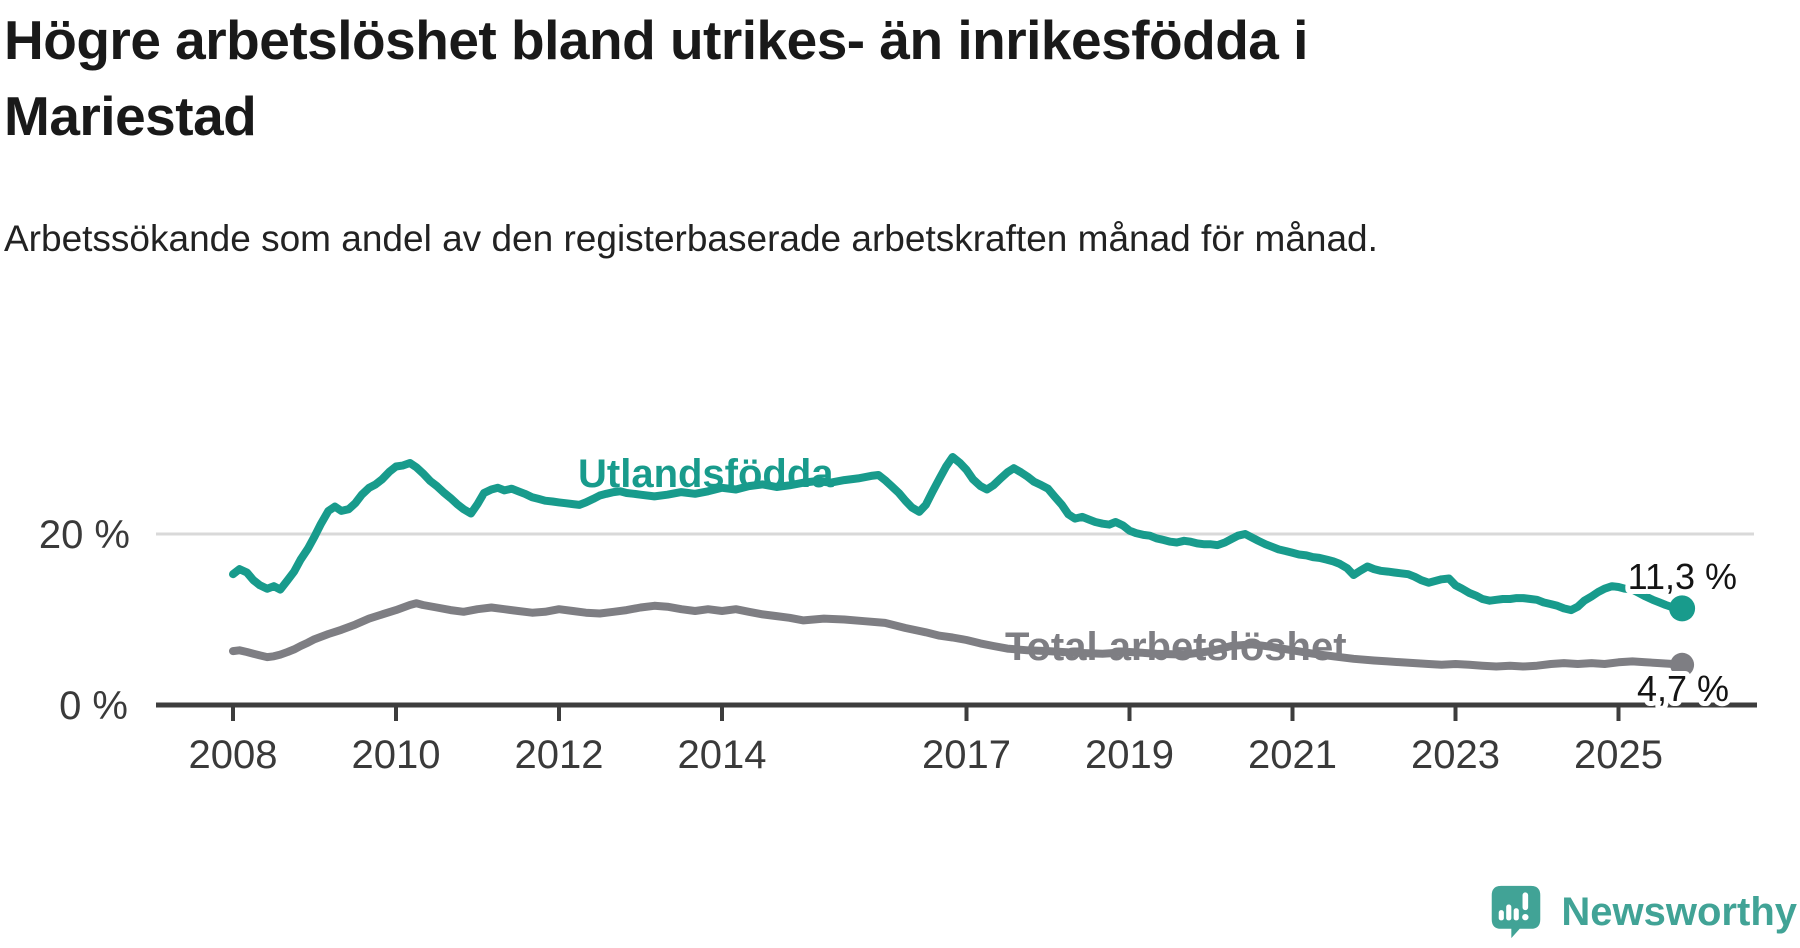 The height and width of the screenshot is (948, 1800). Describe the element at coordinates (93, 706) in the screenshot. I see `y-tick-label-0: 0 %` at that location.